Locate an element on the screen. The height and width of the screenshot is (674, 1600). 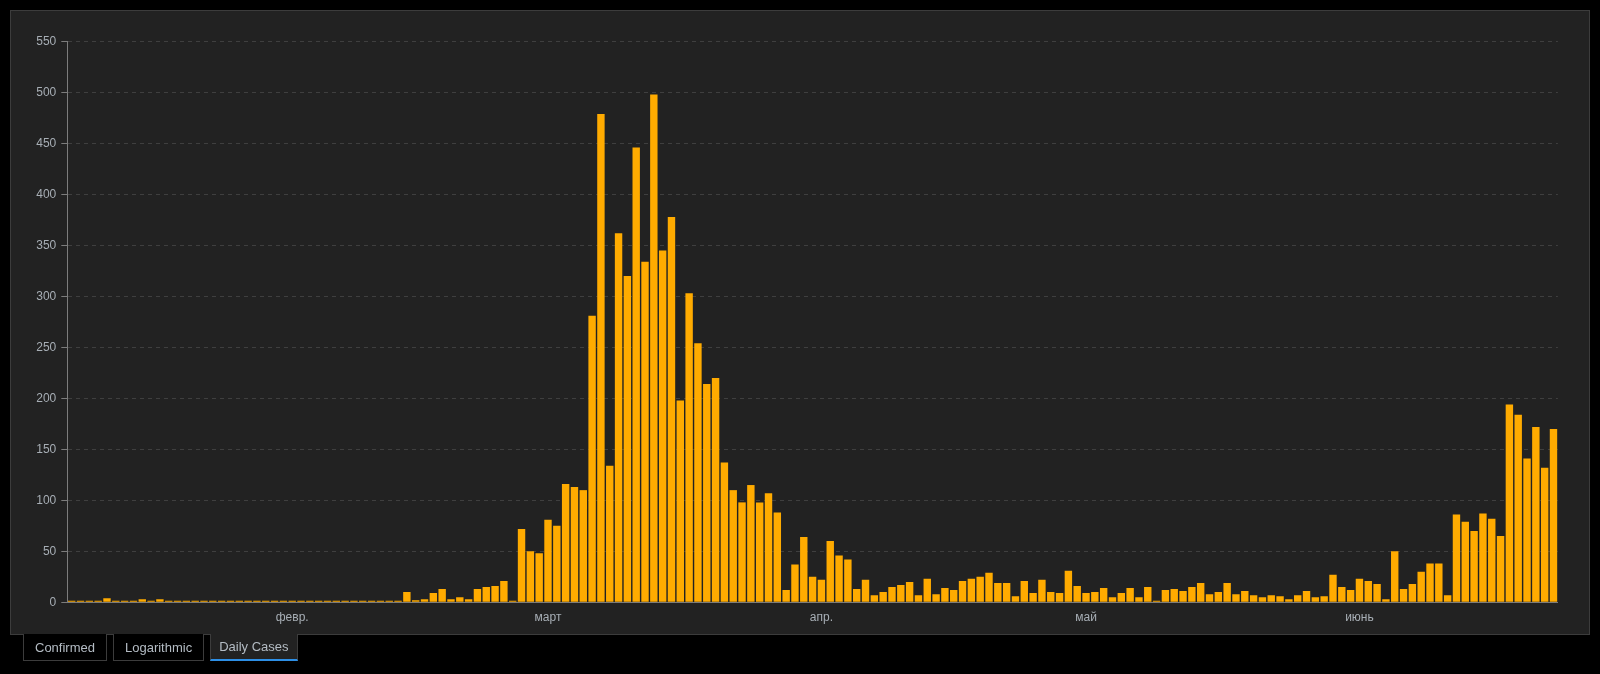
y-tick-label: 500 is located at coordinates (46, 91).